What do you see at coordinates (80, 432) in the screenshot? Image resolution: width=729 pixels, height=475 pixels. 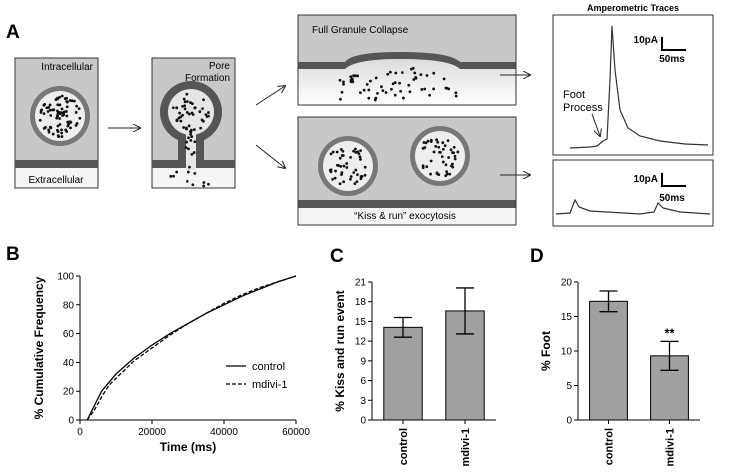 I see `x-tick-label: 0` at bounding box center [80, 432].